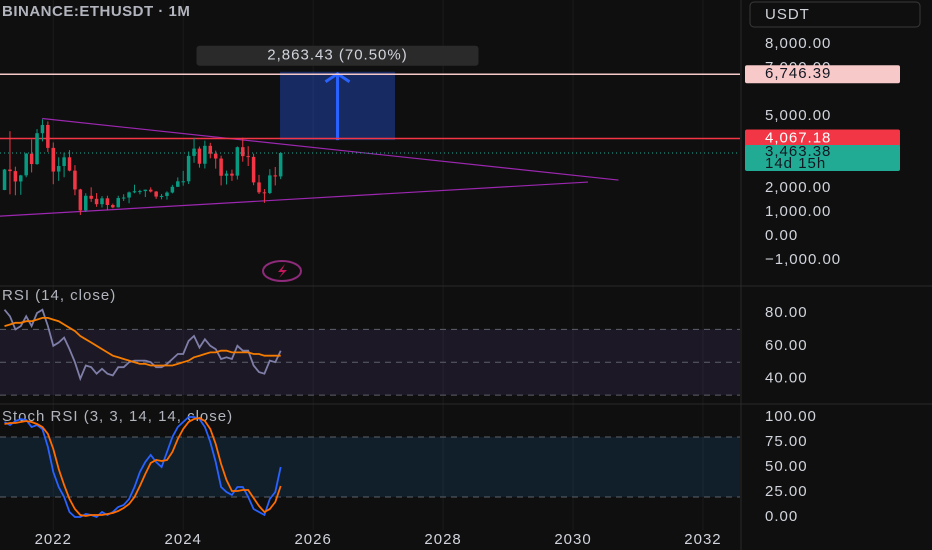  Describe the element at coordinates (183, 539) in the screenshot. I see `x-tick-label: 2024` at that location.